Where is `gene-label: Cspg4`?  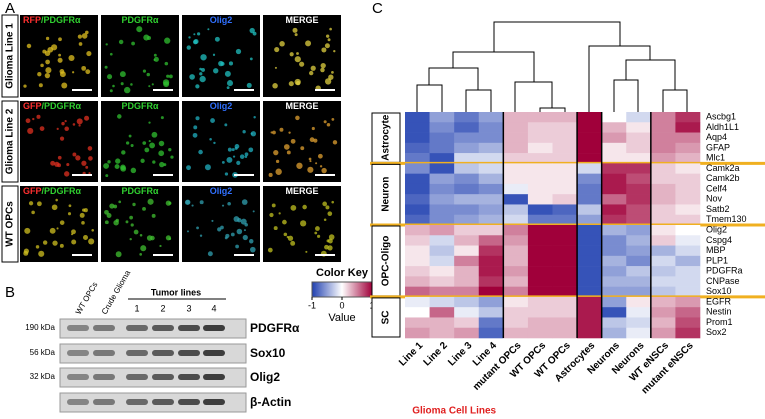 gene-label: Cspg4 is located at coordinates (719, 240).